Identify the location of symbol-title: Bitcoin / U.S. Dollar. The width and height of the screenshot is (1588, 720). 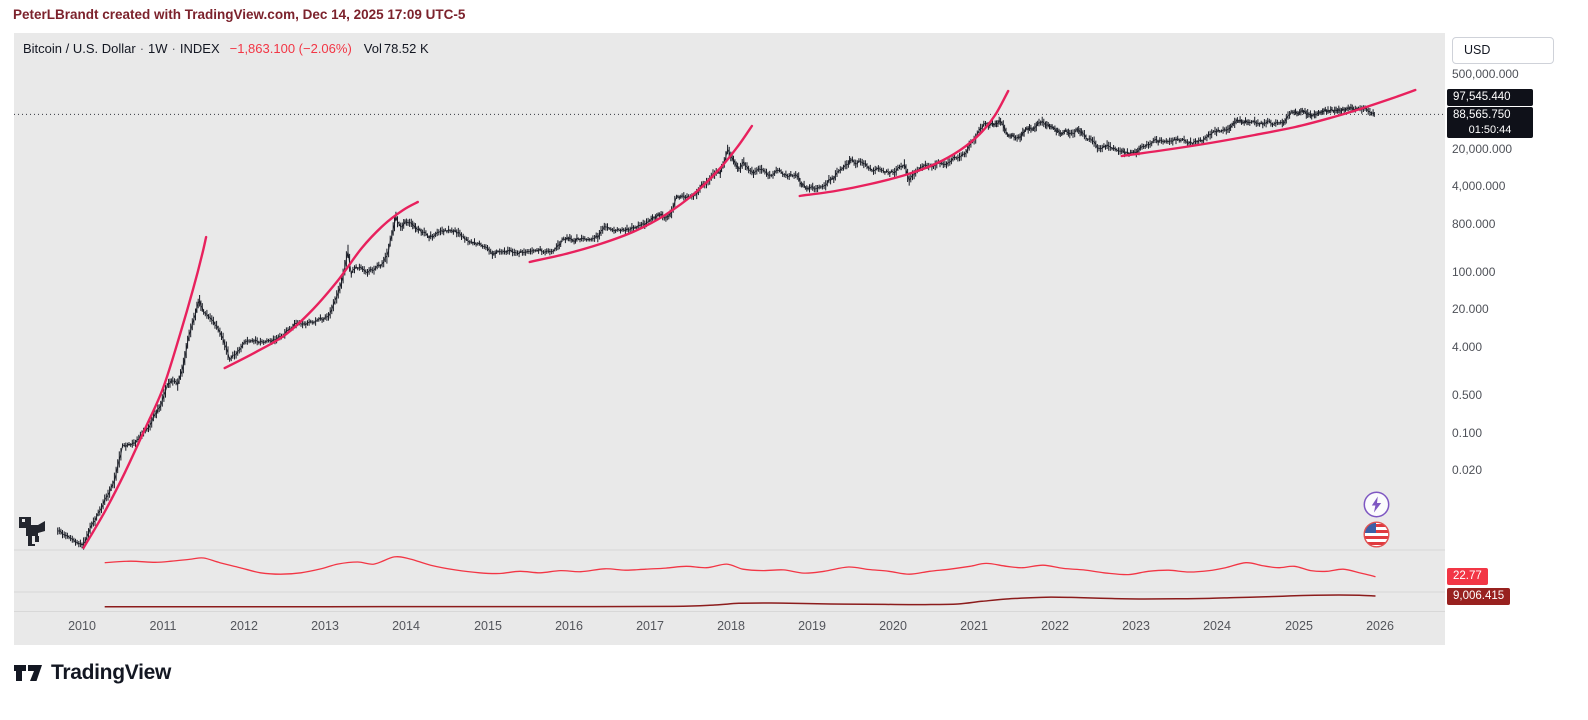
(79, 48).